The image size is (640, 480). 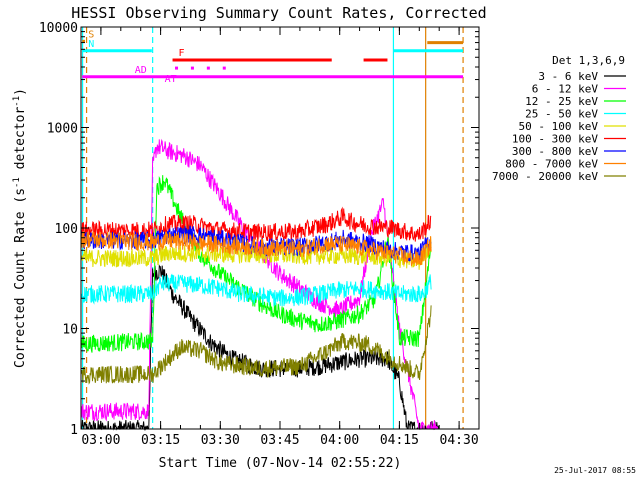 I want to click on x-tick-label-03-00: 03:00, so click(x=100, y=440).